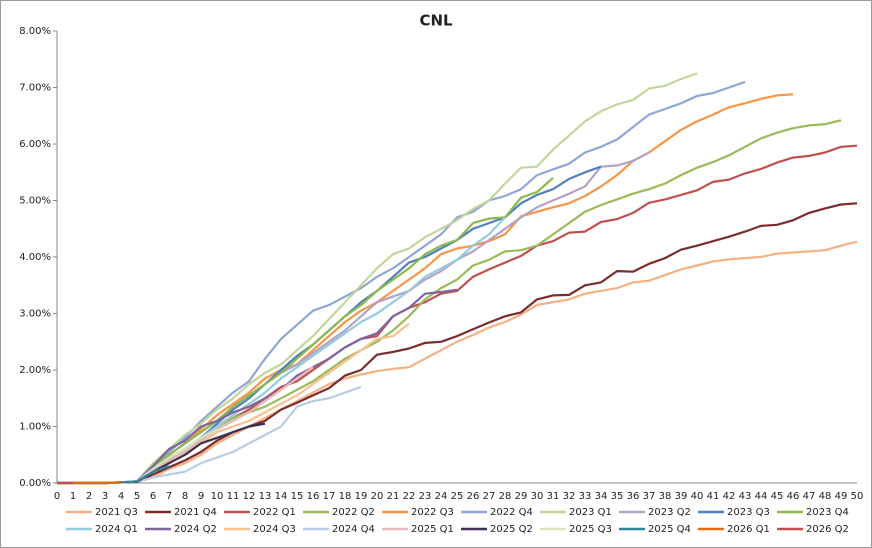  What do you see at coordinates (217, 496) in the screenshot?
I see `x-tick-label: 10` at bounding box center [217, 496].